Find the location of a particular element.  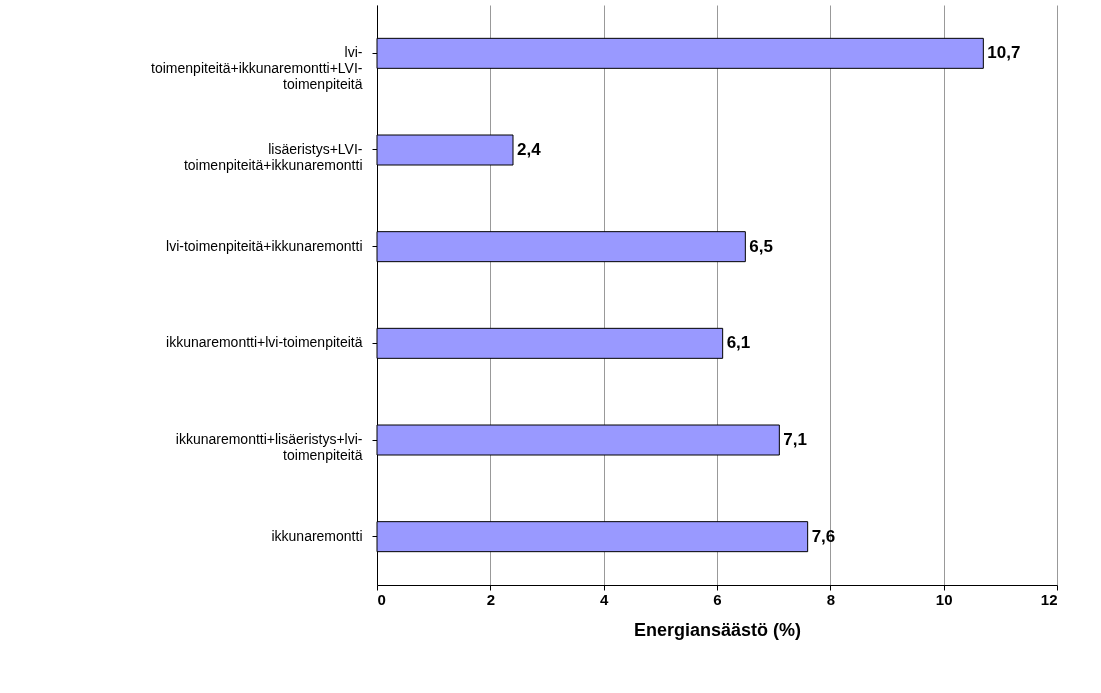

y-tick-label: lvi-toimenpiteitä+ikkunaremontti is located at coordinates (264, 245).